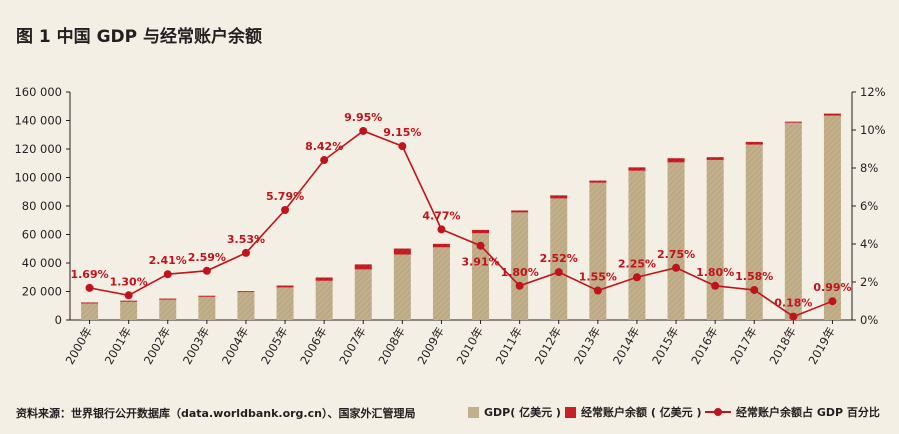 The height and width of the screenshot is (434, 899). What do you see at coordinates (196, 346) in the screenshot?
I see `x-tick-label: 2003年` at bounding box center [196, 346].